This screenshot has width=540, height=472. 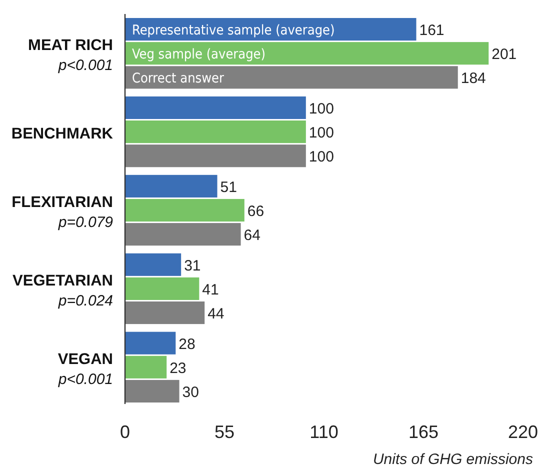 What do you see at coordinates (324, 432) in the screenshot?
I see `x-tick-label: 110` at bounding box center [324, 432].